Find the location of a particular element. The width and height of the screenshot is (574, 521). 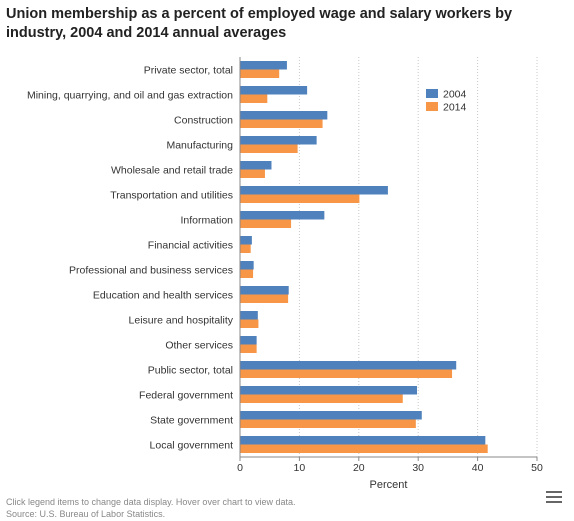

category-label: Leisure and hospitality is located at coordinates (181, 321).